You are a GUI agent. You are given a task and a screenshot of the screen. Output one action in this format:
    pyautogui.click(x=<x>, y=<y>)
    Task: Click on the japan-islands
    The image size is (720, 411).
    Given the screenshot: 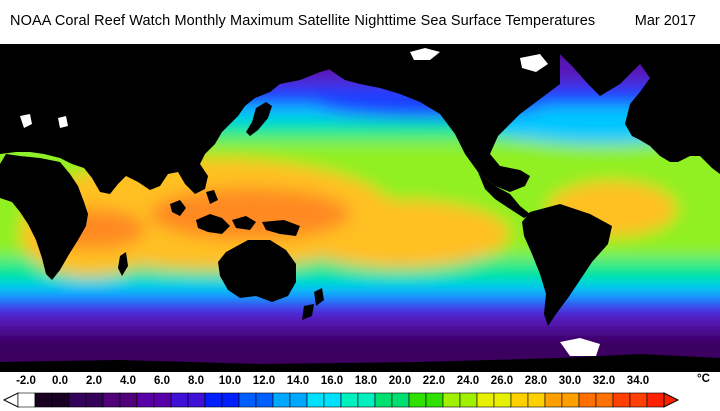 What is the action you would take?
    pyautogui.click(x=259, y=119)
    